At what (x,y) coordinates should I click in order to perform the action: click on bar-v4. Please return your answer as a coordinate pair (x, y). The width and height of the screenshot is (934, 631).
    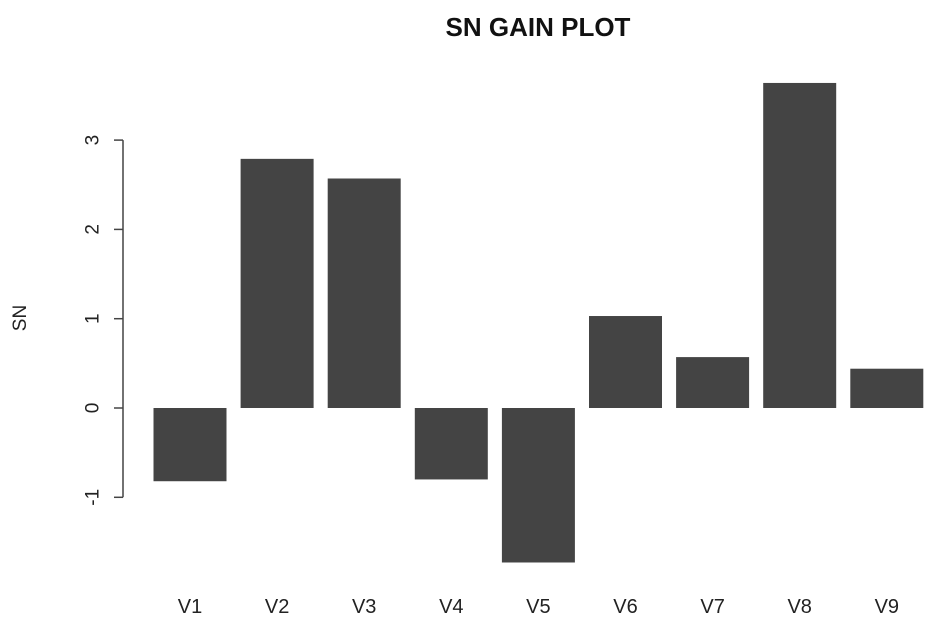
    Looking at the image, I should click on (451, 444).